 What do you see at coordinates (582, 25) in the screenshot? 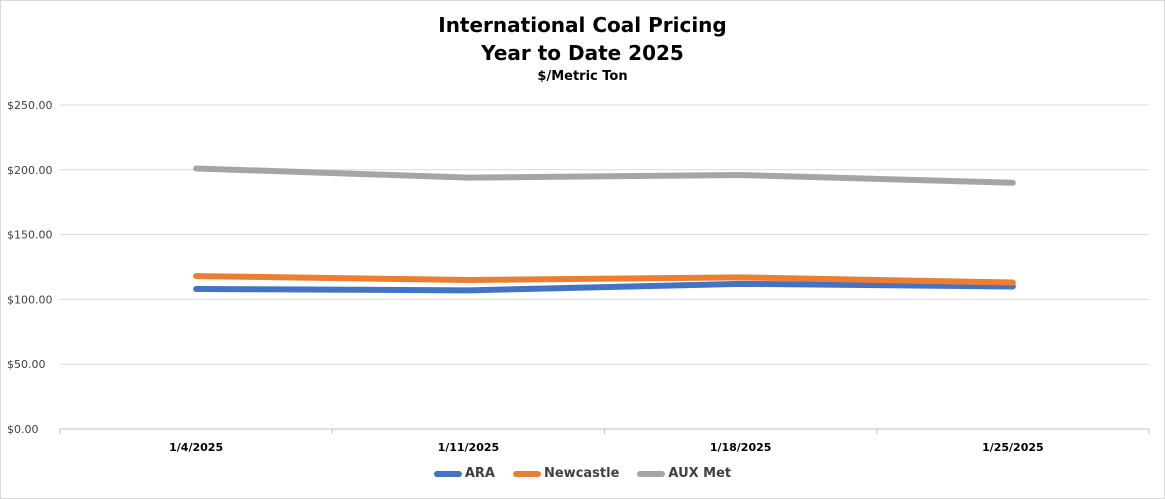
I see `chart-title: International Coal Pricing` at bounding box center [582, 25].